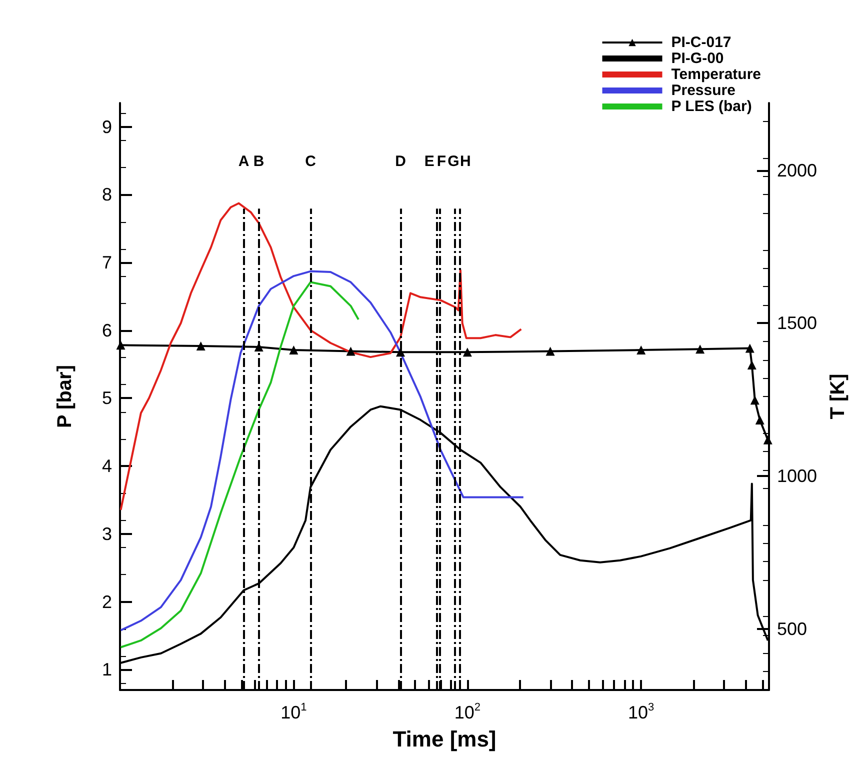  Describe the element at coordinates (244, 161) in the screenshot. I see `ref-line-label: A` at that location.